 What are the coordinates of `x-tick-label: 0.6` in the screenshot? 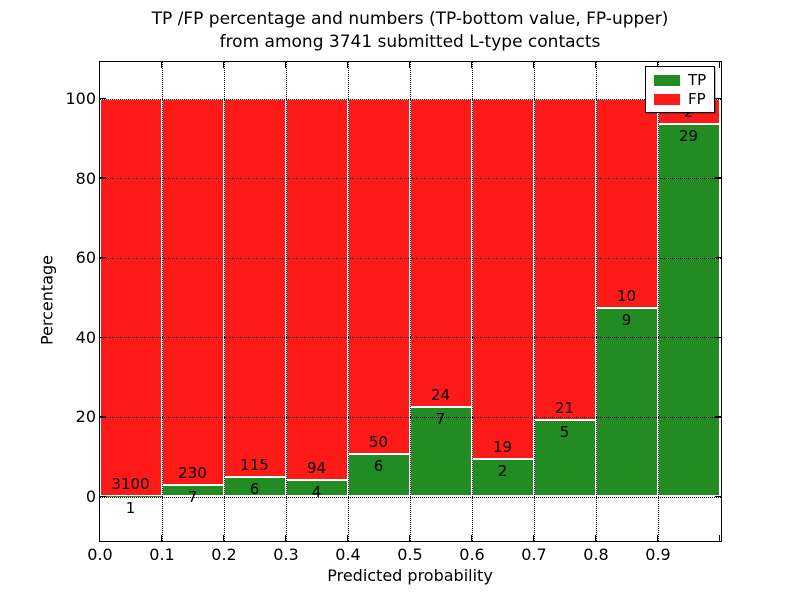 It's located at (472, 554).